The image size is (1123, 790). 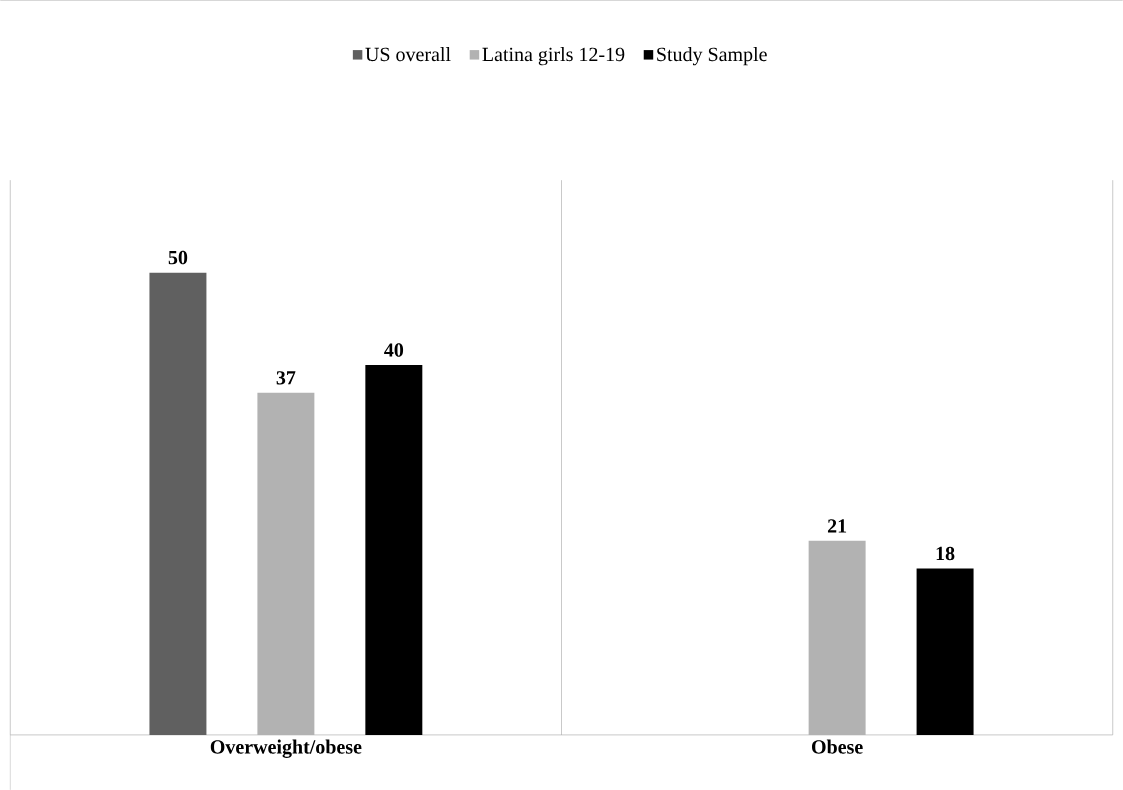 What do you see at coordinates (712, 56) in the screenshot?
I see `legend-label: Study Sample` at bounding box center [712, 56].